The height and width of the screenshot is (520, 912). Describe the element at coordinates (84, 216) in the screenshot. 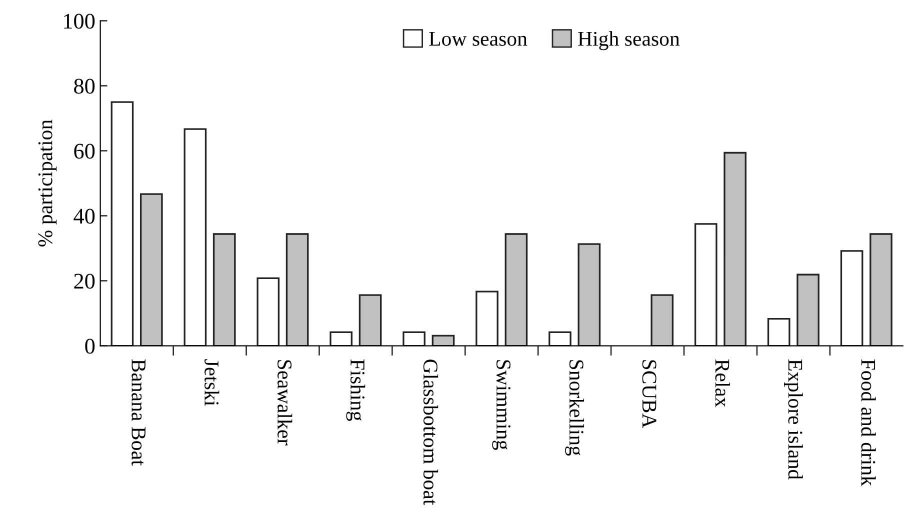

I see `y-tick-label: 40` at that location.